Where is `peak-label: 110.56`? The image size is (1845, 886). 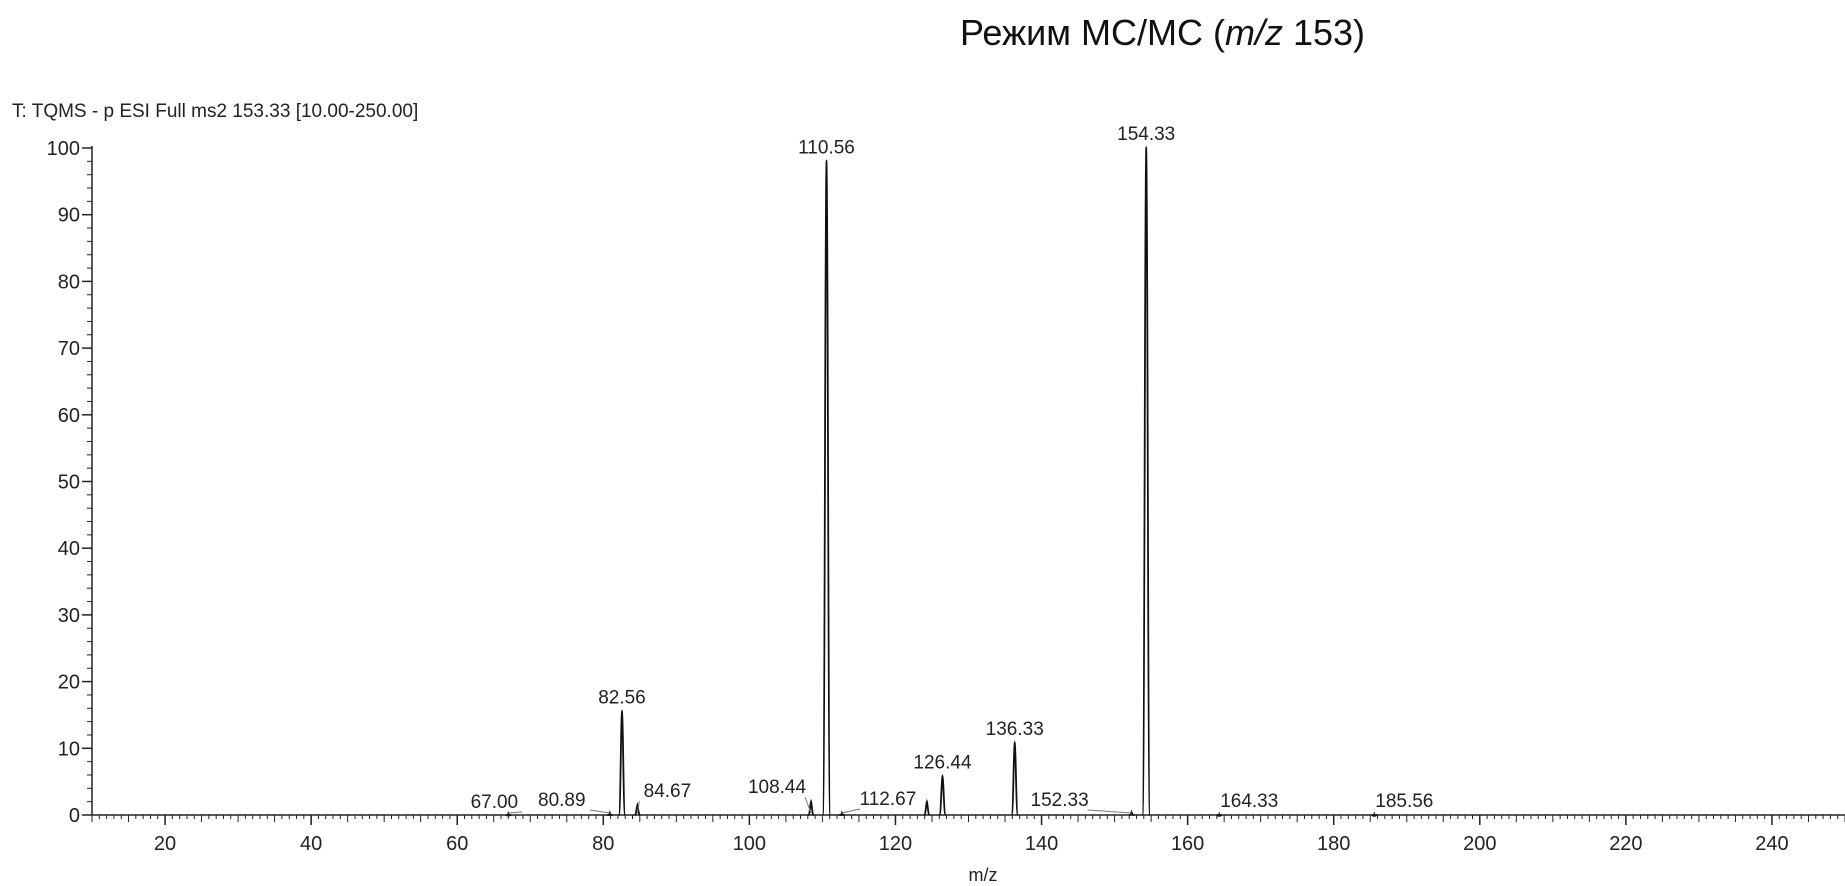 peak-label: 110.56 is located at coordinates (826, 147).